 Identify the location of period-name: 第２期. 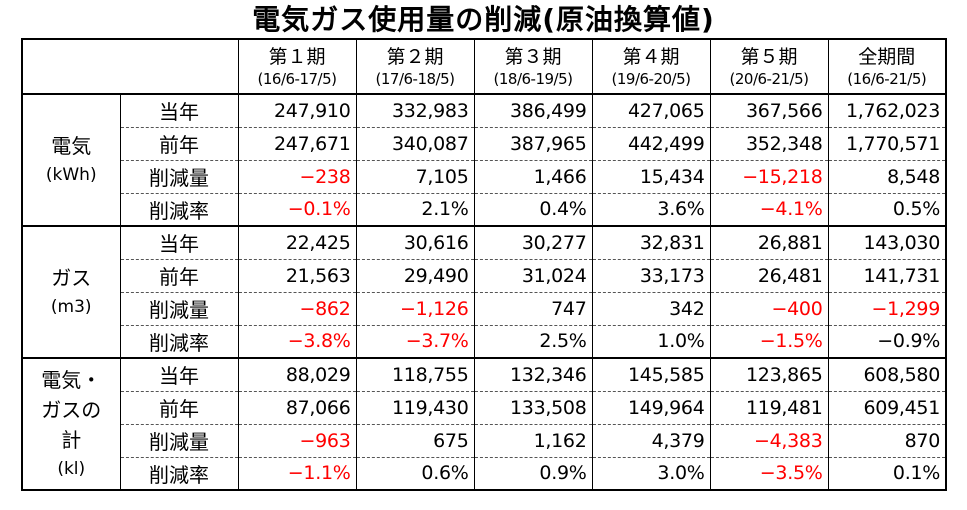
(415, 56).